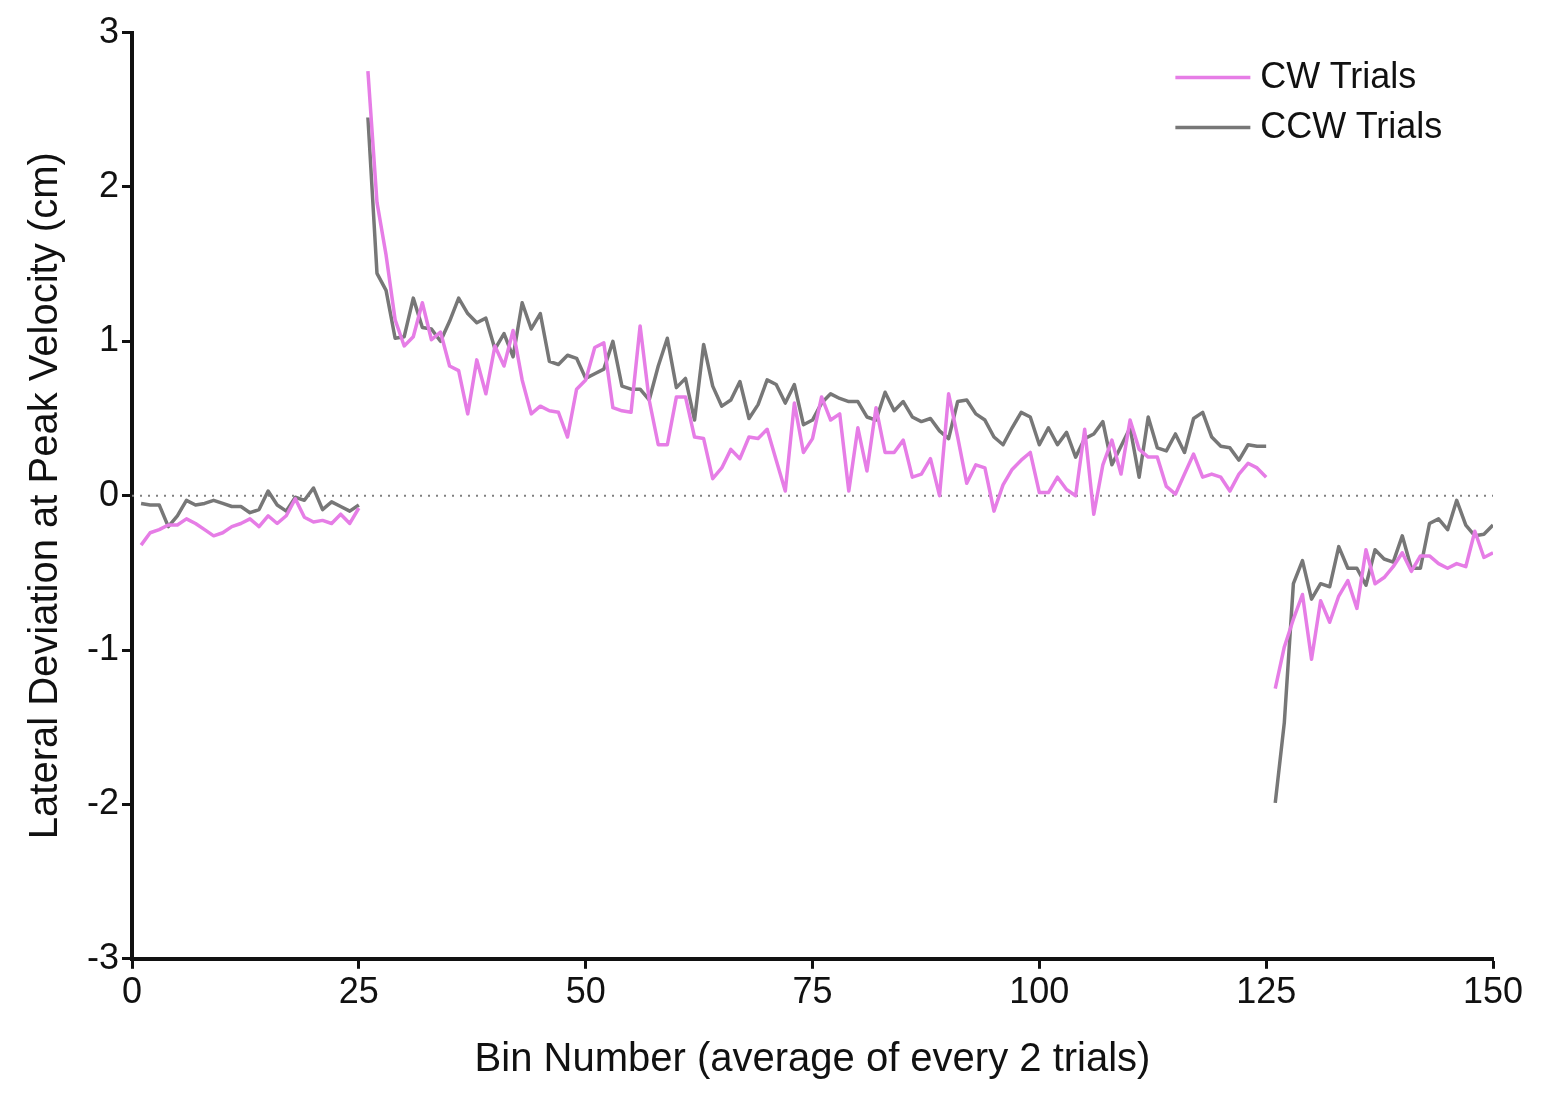  What do you see at coordinates (1493, 991) in the screenshot?
I see `x-tick-label: 150` at bounding box center [1493, 991].